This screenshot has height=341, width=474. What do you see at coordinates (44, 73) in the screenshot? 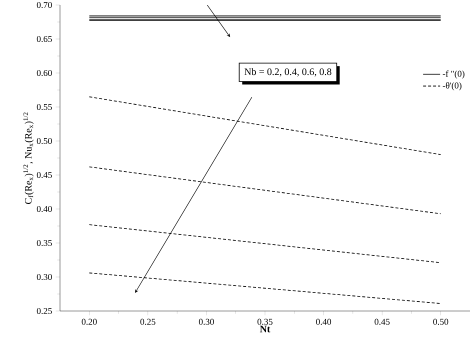
I see `y-tick-label: 0.60` at bounding box center [44, 73].